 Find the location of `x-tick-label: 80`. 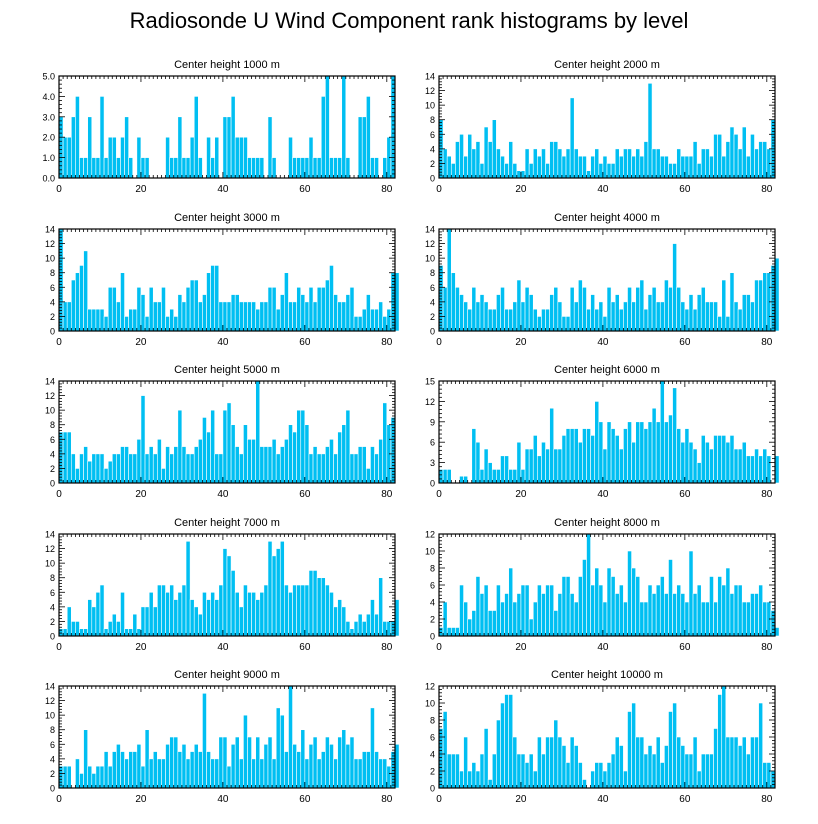

x-tick-label: 80 is located at coordinates (767, 189).